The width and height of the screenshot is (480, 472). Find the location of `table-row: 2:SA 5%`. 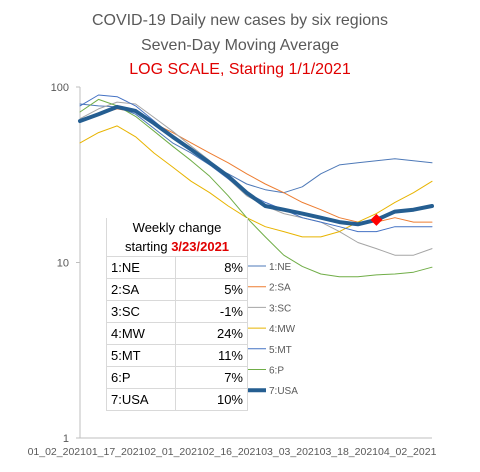

table-row: 2:SA 5% is located at coordinates (177, 289).